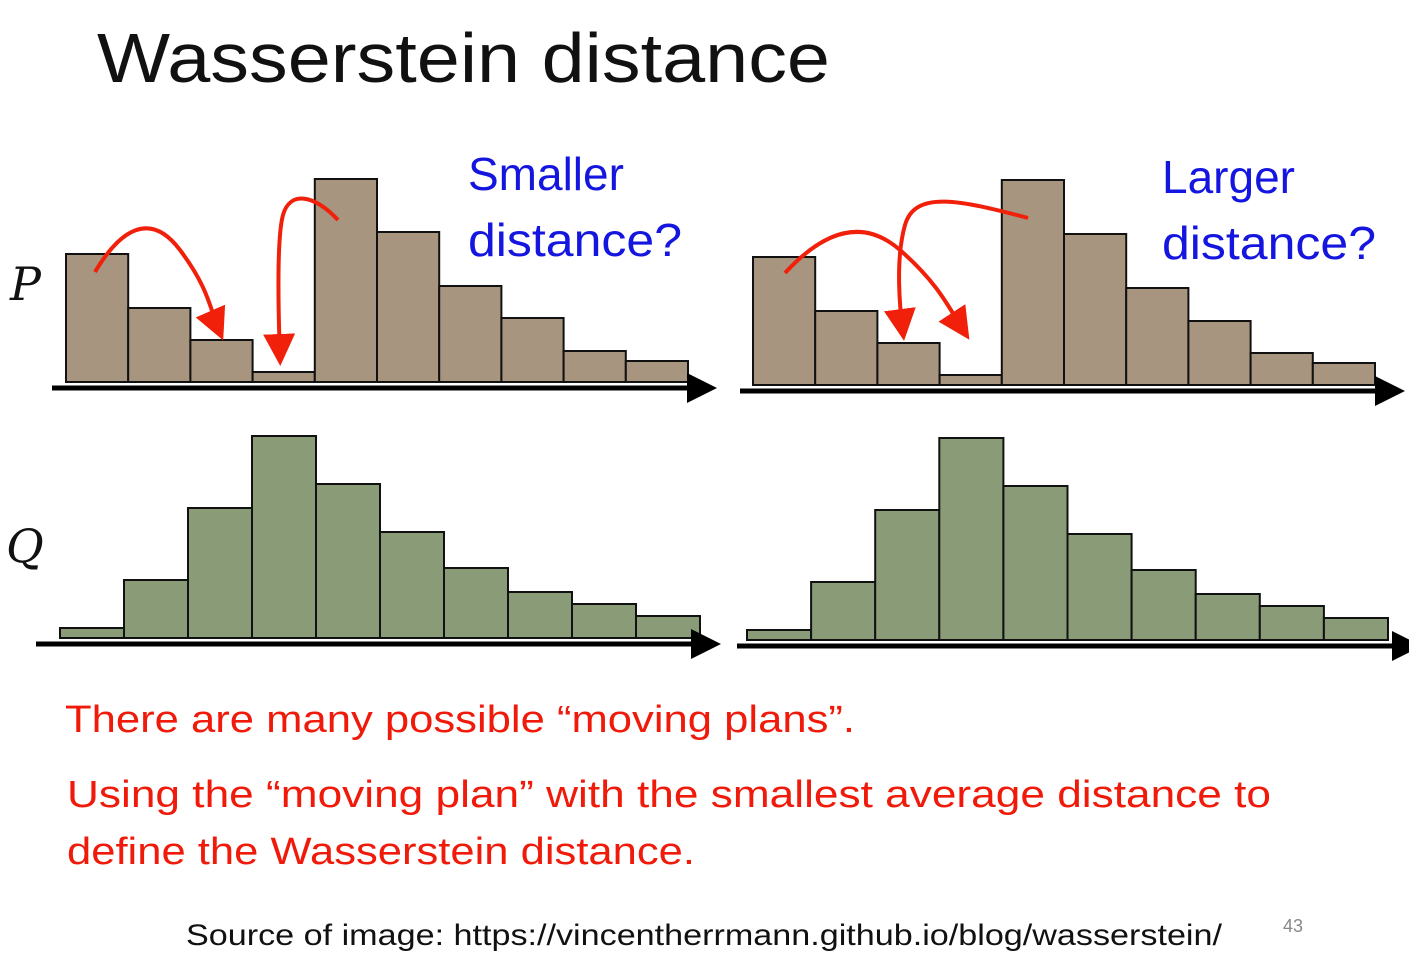 This screenshot has width=1409, height=964. I want to click on left-caption-line2: distance?, so click(575, 240).